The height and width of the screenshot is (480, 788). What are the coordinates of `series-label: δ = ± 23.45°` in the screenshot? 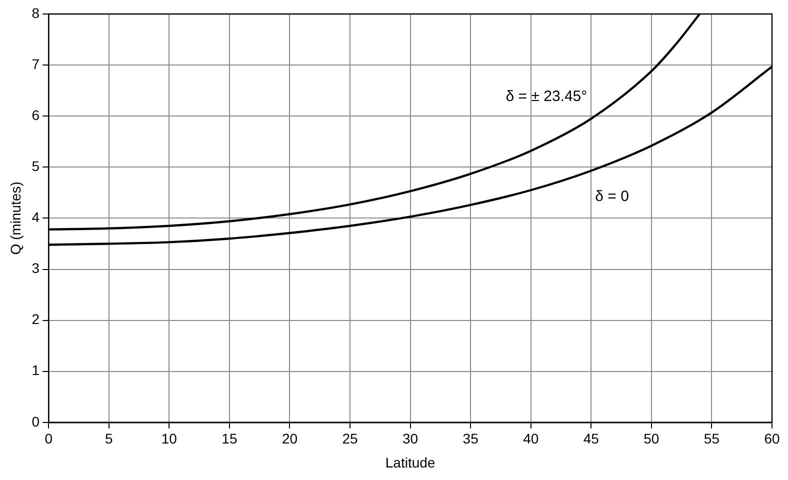 It's located at (547, 96).